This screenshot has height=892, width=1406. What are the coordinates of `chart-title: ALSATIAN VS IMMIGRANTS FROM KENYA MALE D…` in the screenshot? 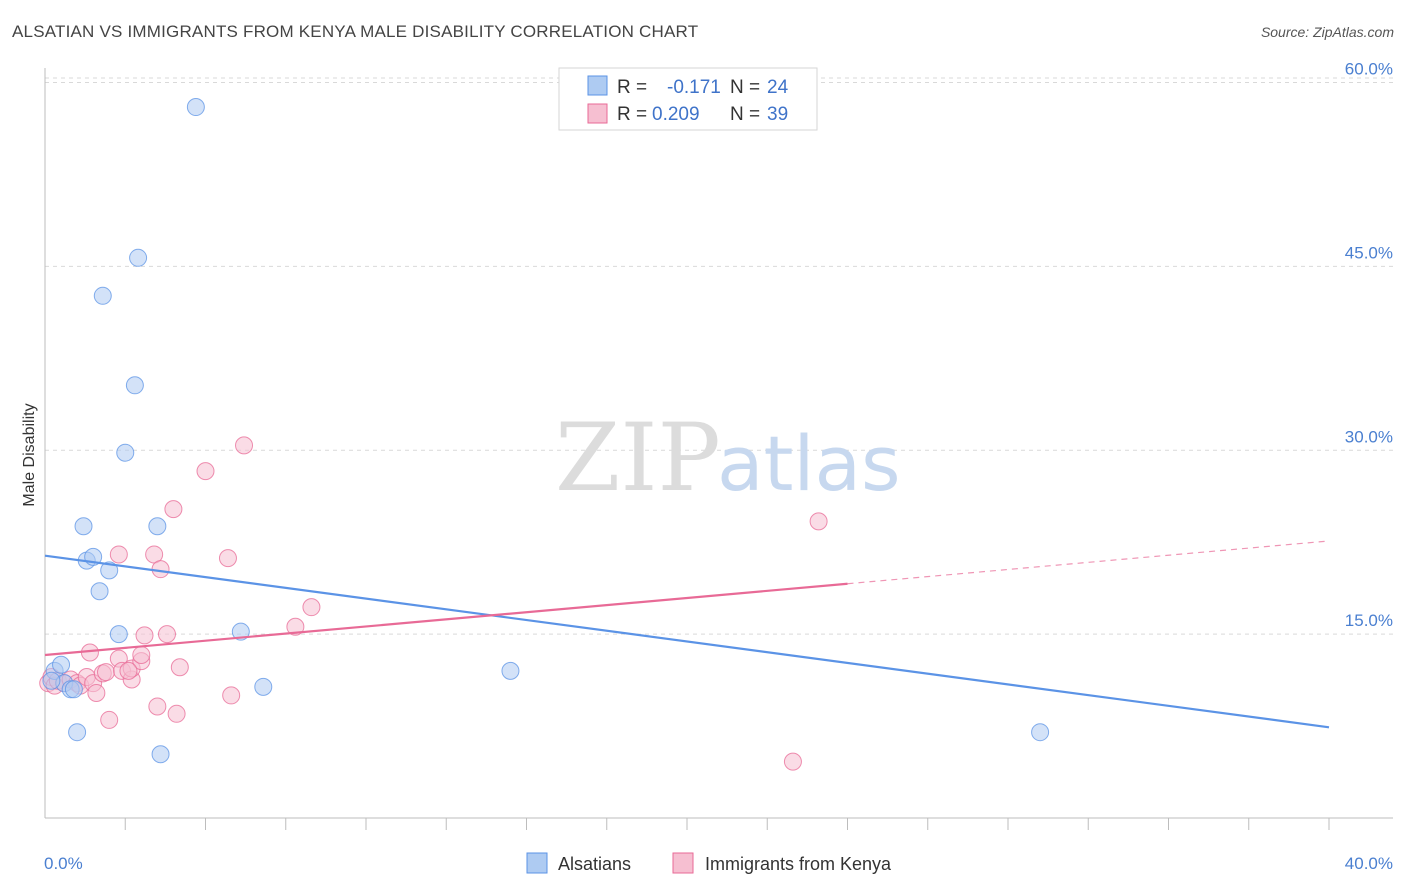 It's located at (355, 31).